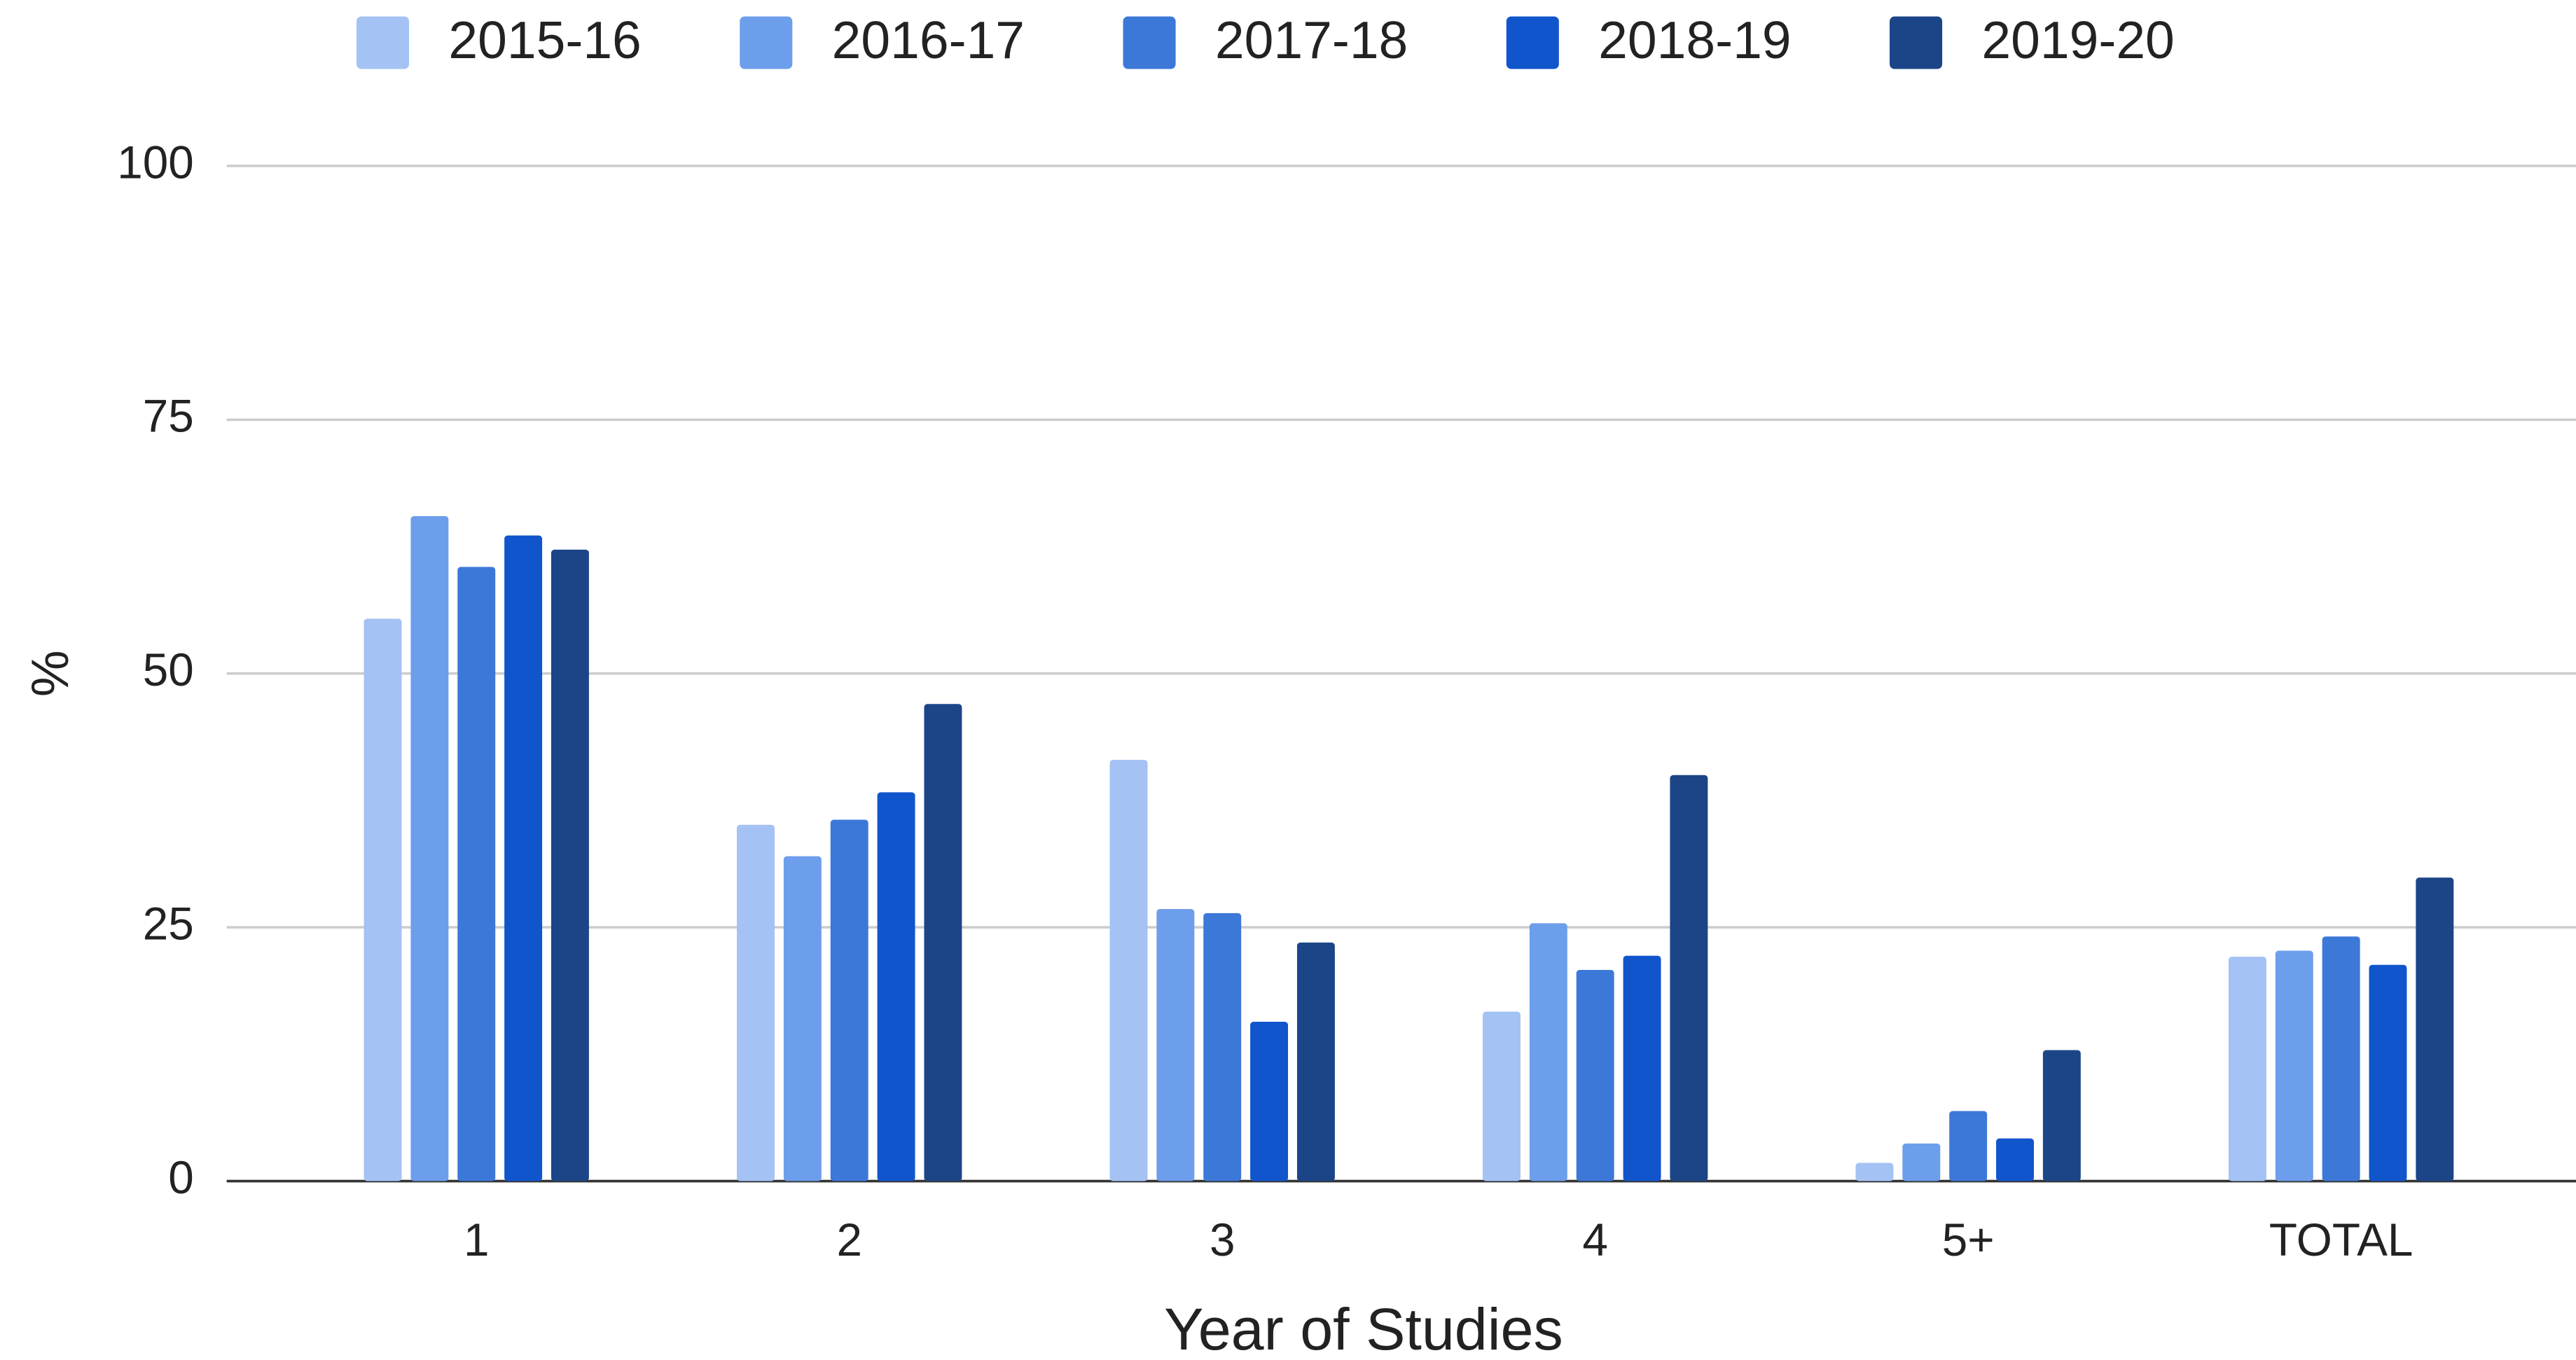  What do you see at coordinates (929, 40) in the screenshot?
I see `legend-label: 2016-17` at bounding box center [929, 40].